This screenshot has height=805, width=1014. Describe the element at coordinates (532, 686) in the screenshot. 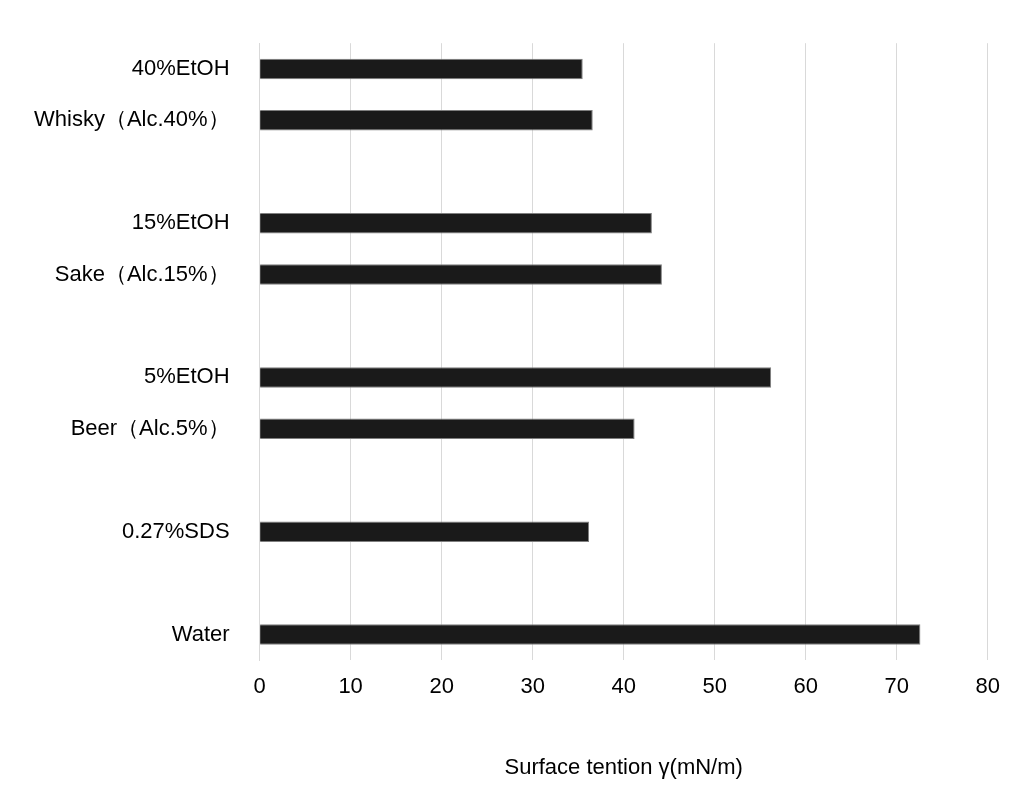

I see `x-tick-label: 30` at that location.